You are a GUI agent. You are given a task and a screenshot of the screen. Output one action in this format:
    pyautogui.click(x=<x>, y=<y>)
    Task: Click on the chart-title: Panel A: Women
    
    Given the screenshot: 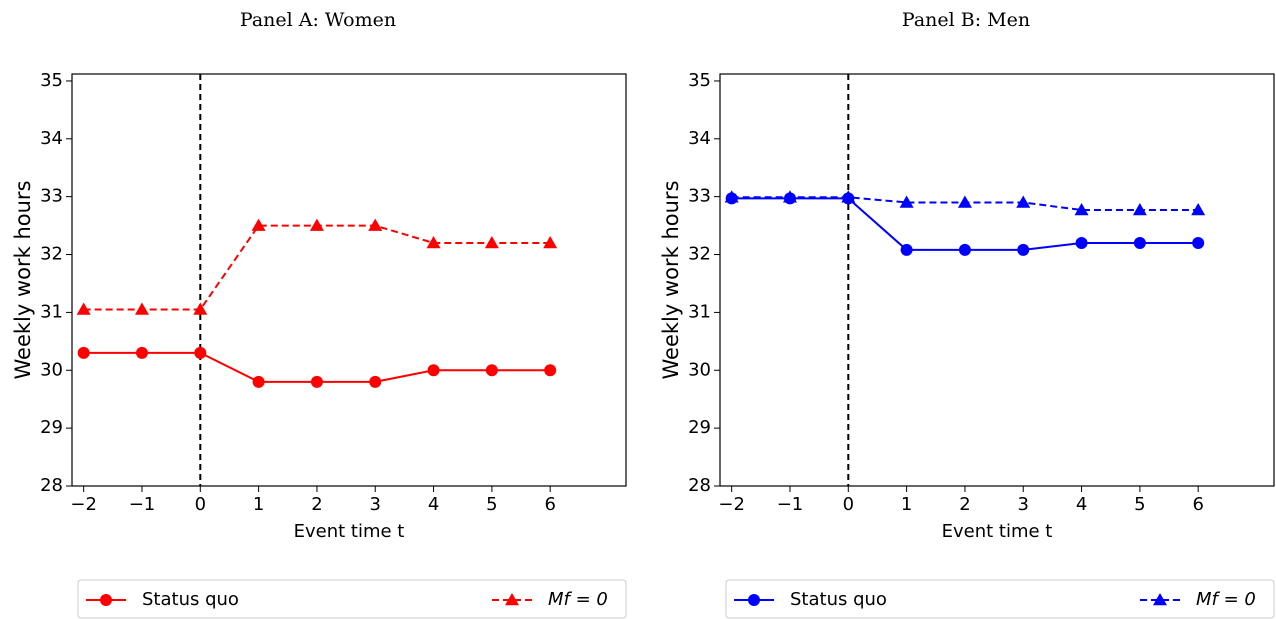 What is the action you would take?
    pyautogui.click(x=318, y=20)
    